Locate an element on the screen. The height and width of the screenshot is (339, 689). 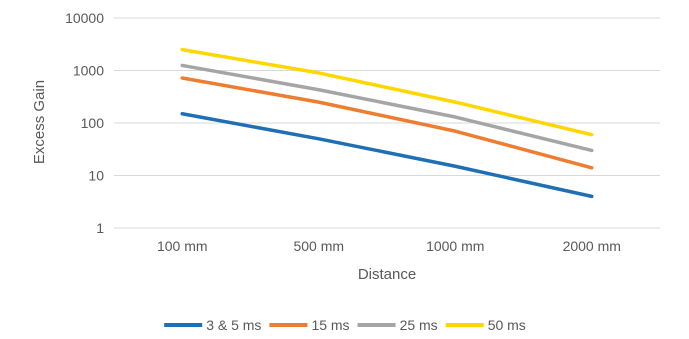
x-axis-title: Distance is located at coordinates (387, 274).